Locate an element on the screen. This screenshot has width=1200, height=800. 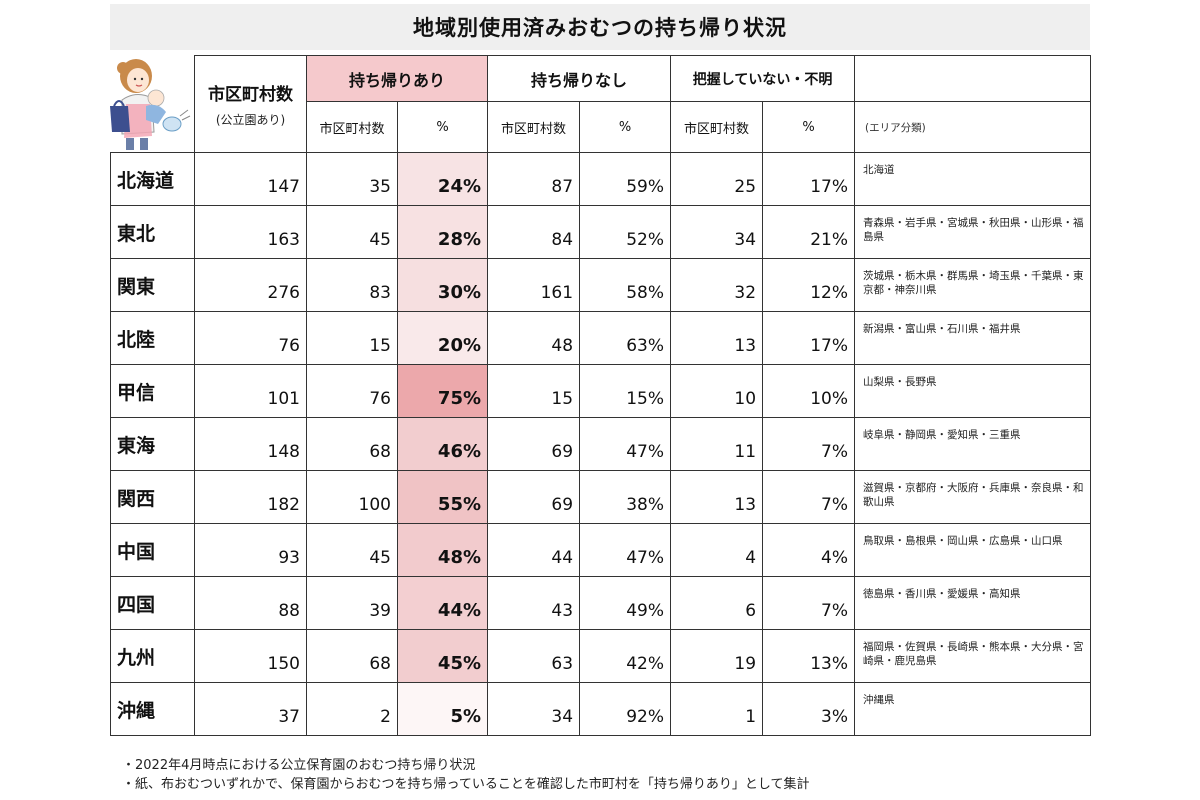
header-without-pct: % is located at coordinates (625, 127).